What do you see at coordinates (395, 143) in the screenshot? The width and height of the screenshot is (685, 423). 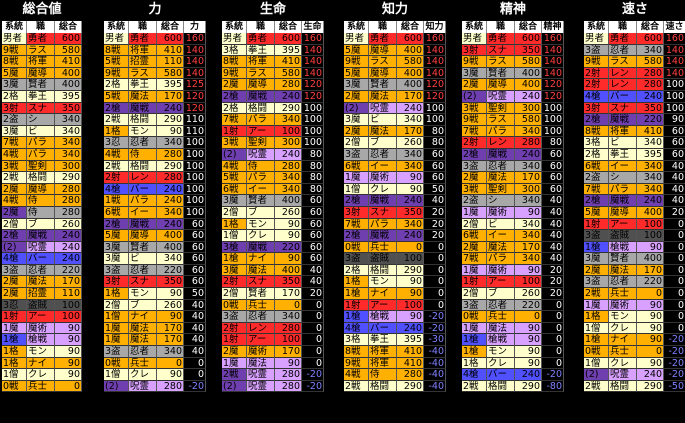 I see `table-row: 2僧ブ 260 80` at bounding box center [395, 143].